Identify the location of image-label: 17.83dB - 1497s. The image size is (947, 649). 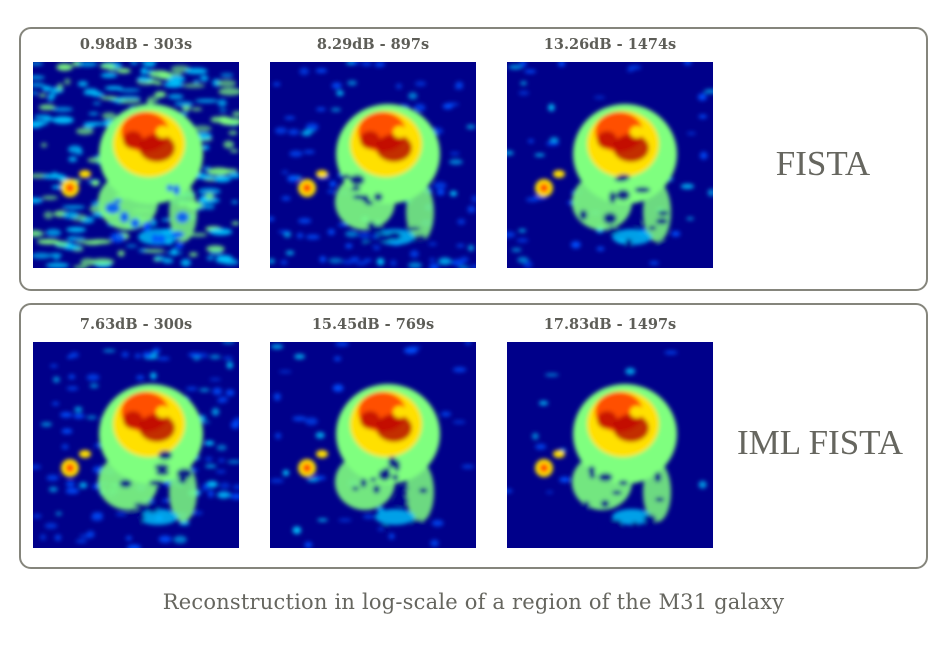
(610, 324).